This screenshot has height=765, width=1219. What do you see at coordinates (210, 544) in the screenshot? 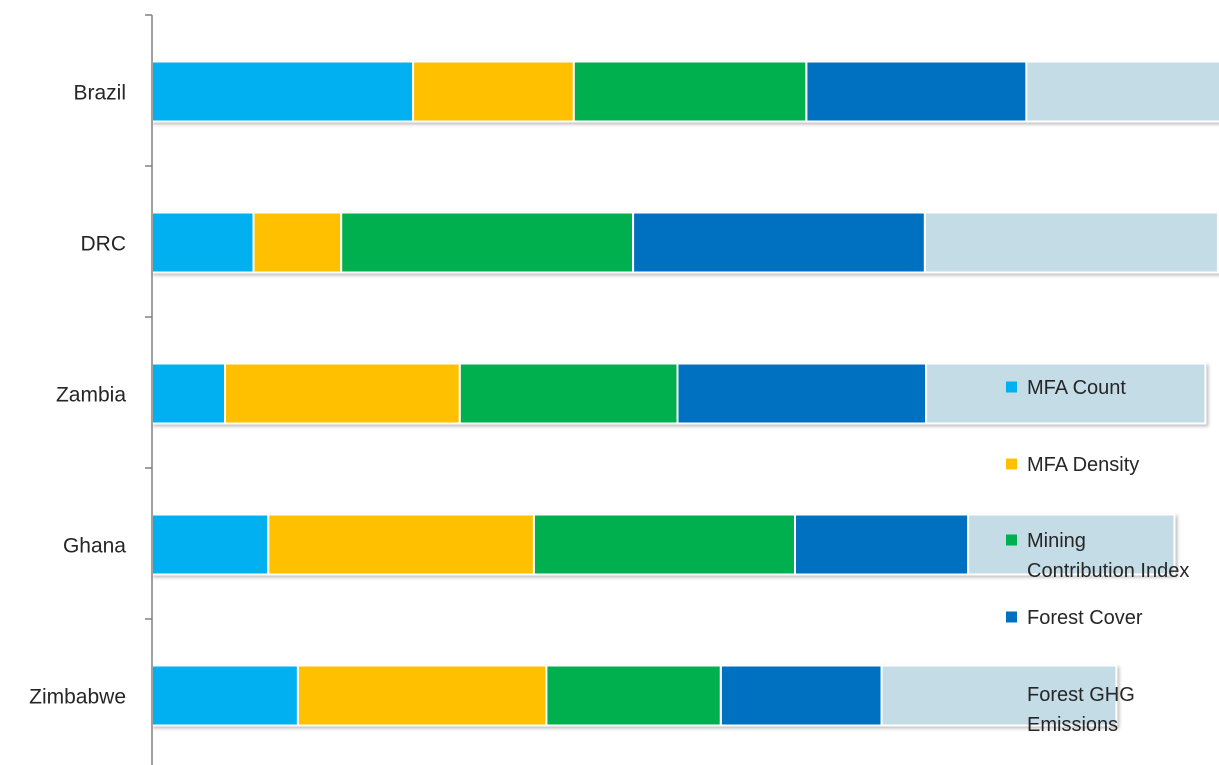
I see `bar-ghana-mfa-count` at bounding box center [210, 544].